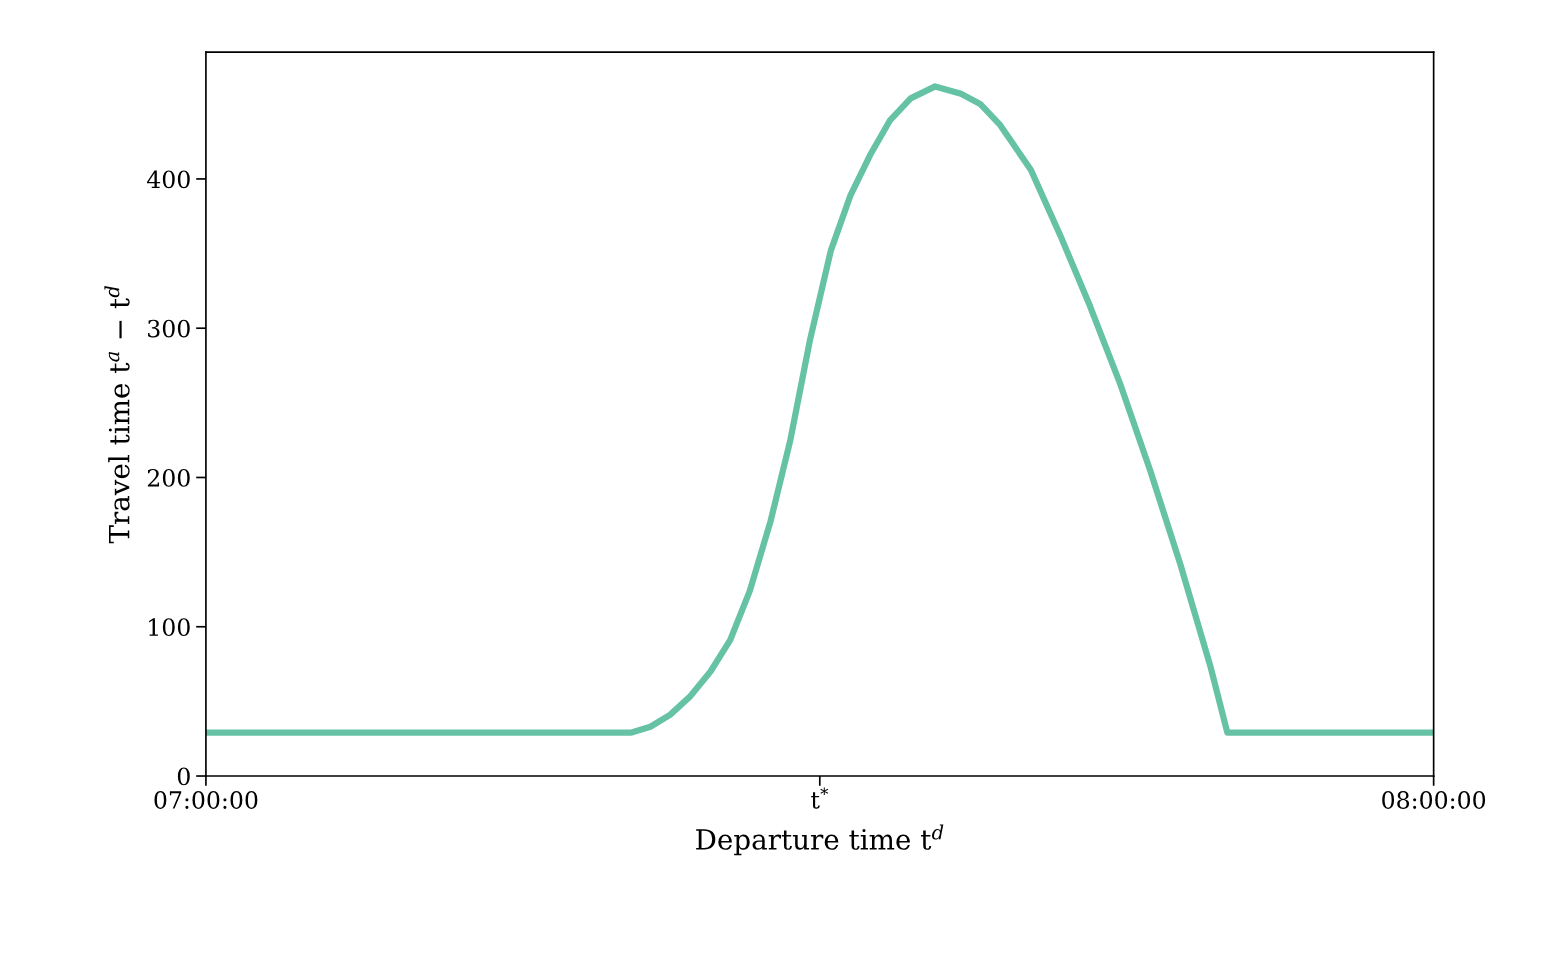 Image resolution: width=1560 pixels, height=964 pixels. Describe the element at coordinates (820, 840) in the screenshot. I see `x-axis-title: Departure time t$^{d}$` at that location.